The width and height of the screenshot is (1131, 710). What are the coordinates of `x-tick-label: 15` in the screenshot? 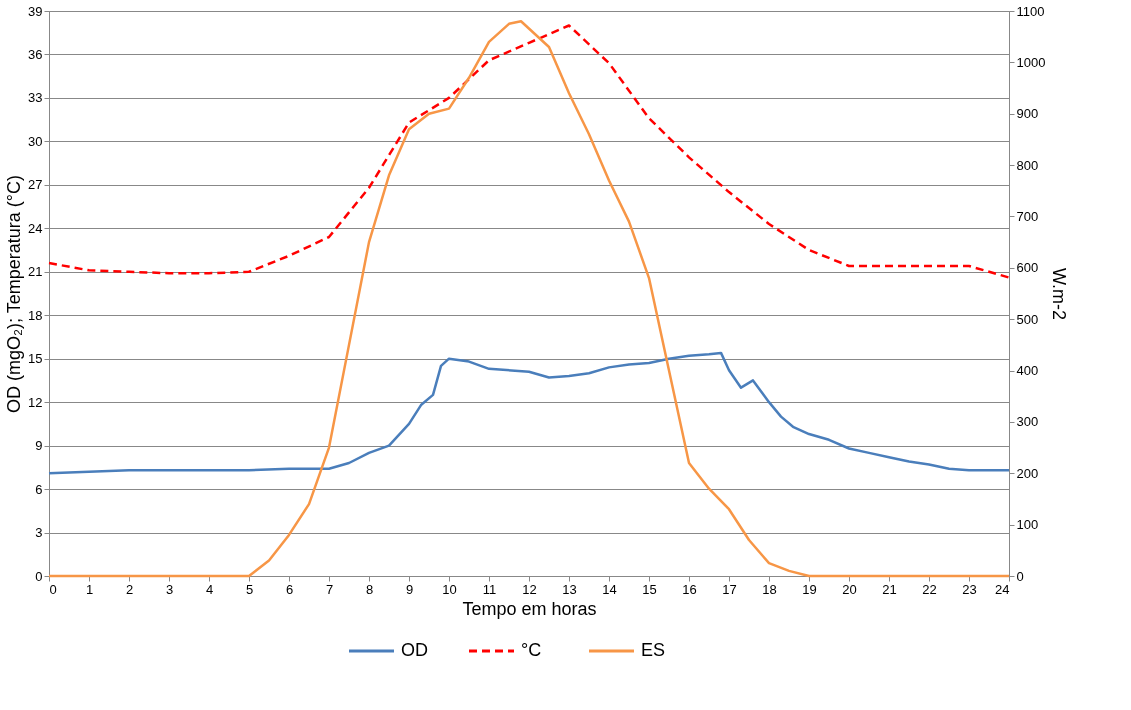 It's located at (649, 589).